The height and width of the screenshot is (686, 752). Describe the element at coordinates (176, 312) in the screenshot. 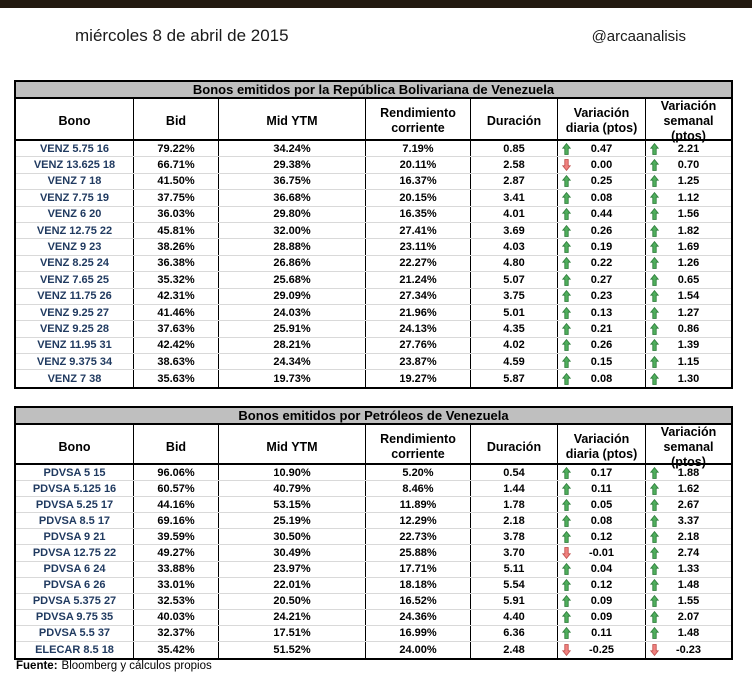

I see `cell-bid: 41.46%` at that location.